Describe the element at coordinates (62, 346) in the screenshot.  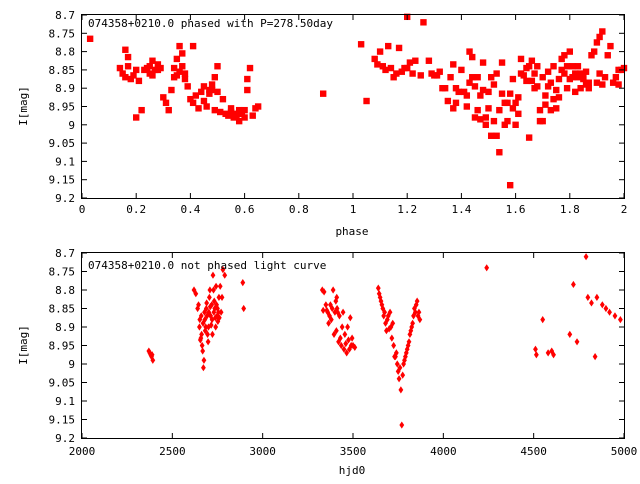
I see `y-tick-label: 8.95` at that location.